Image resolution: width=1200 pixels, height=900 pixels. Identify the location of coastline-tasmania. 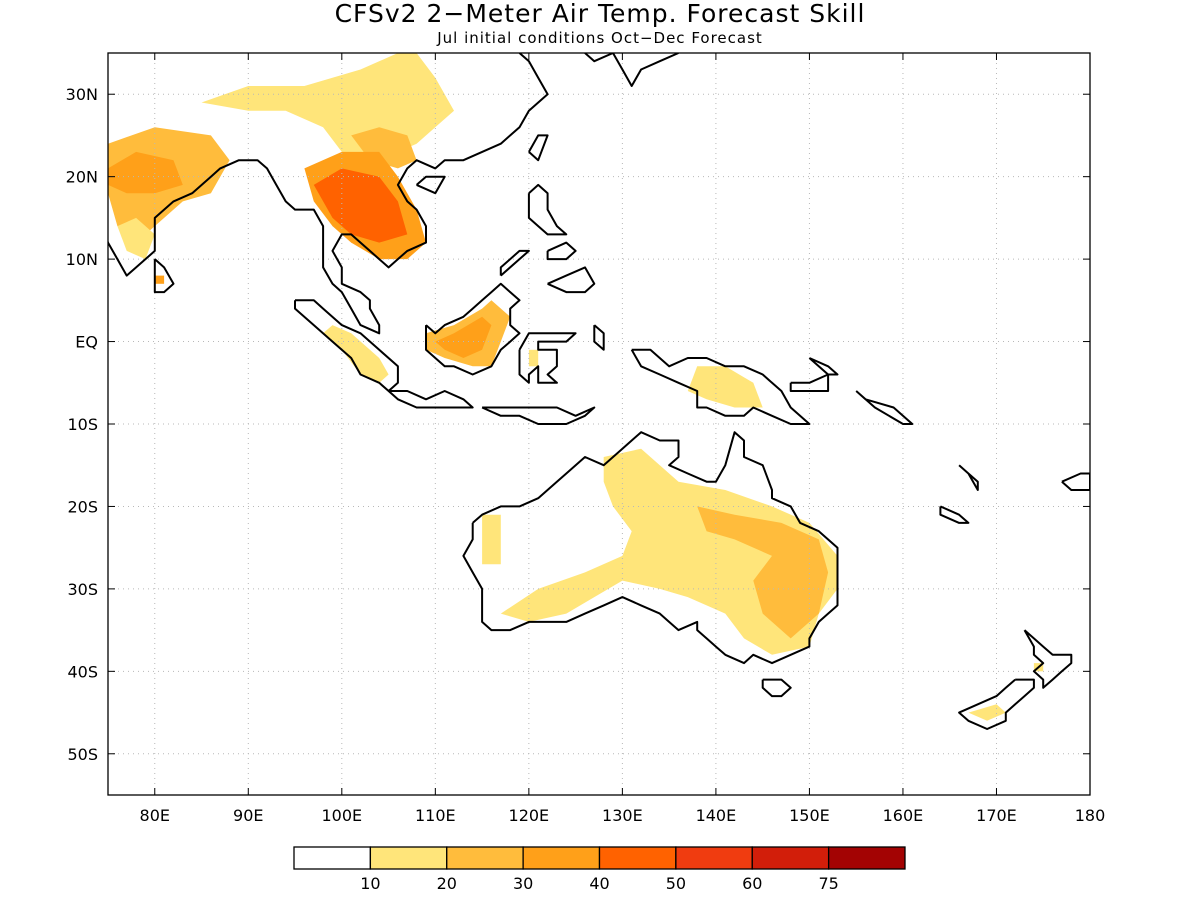
(776, 688).